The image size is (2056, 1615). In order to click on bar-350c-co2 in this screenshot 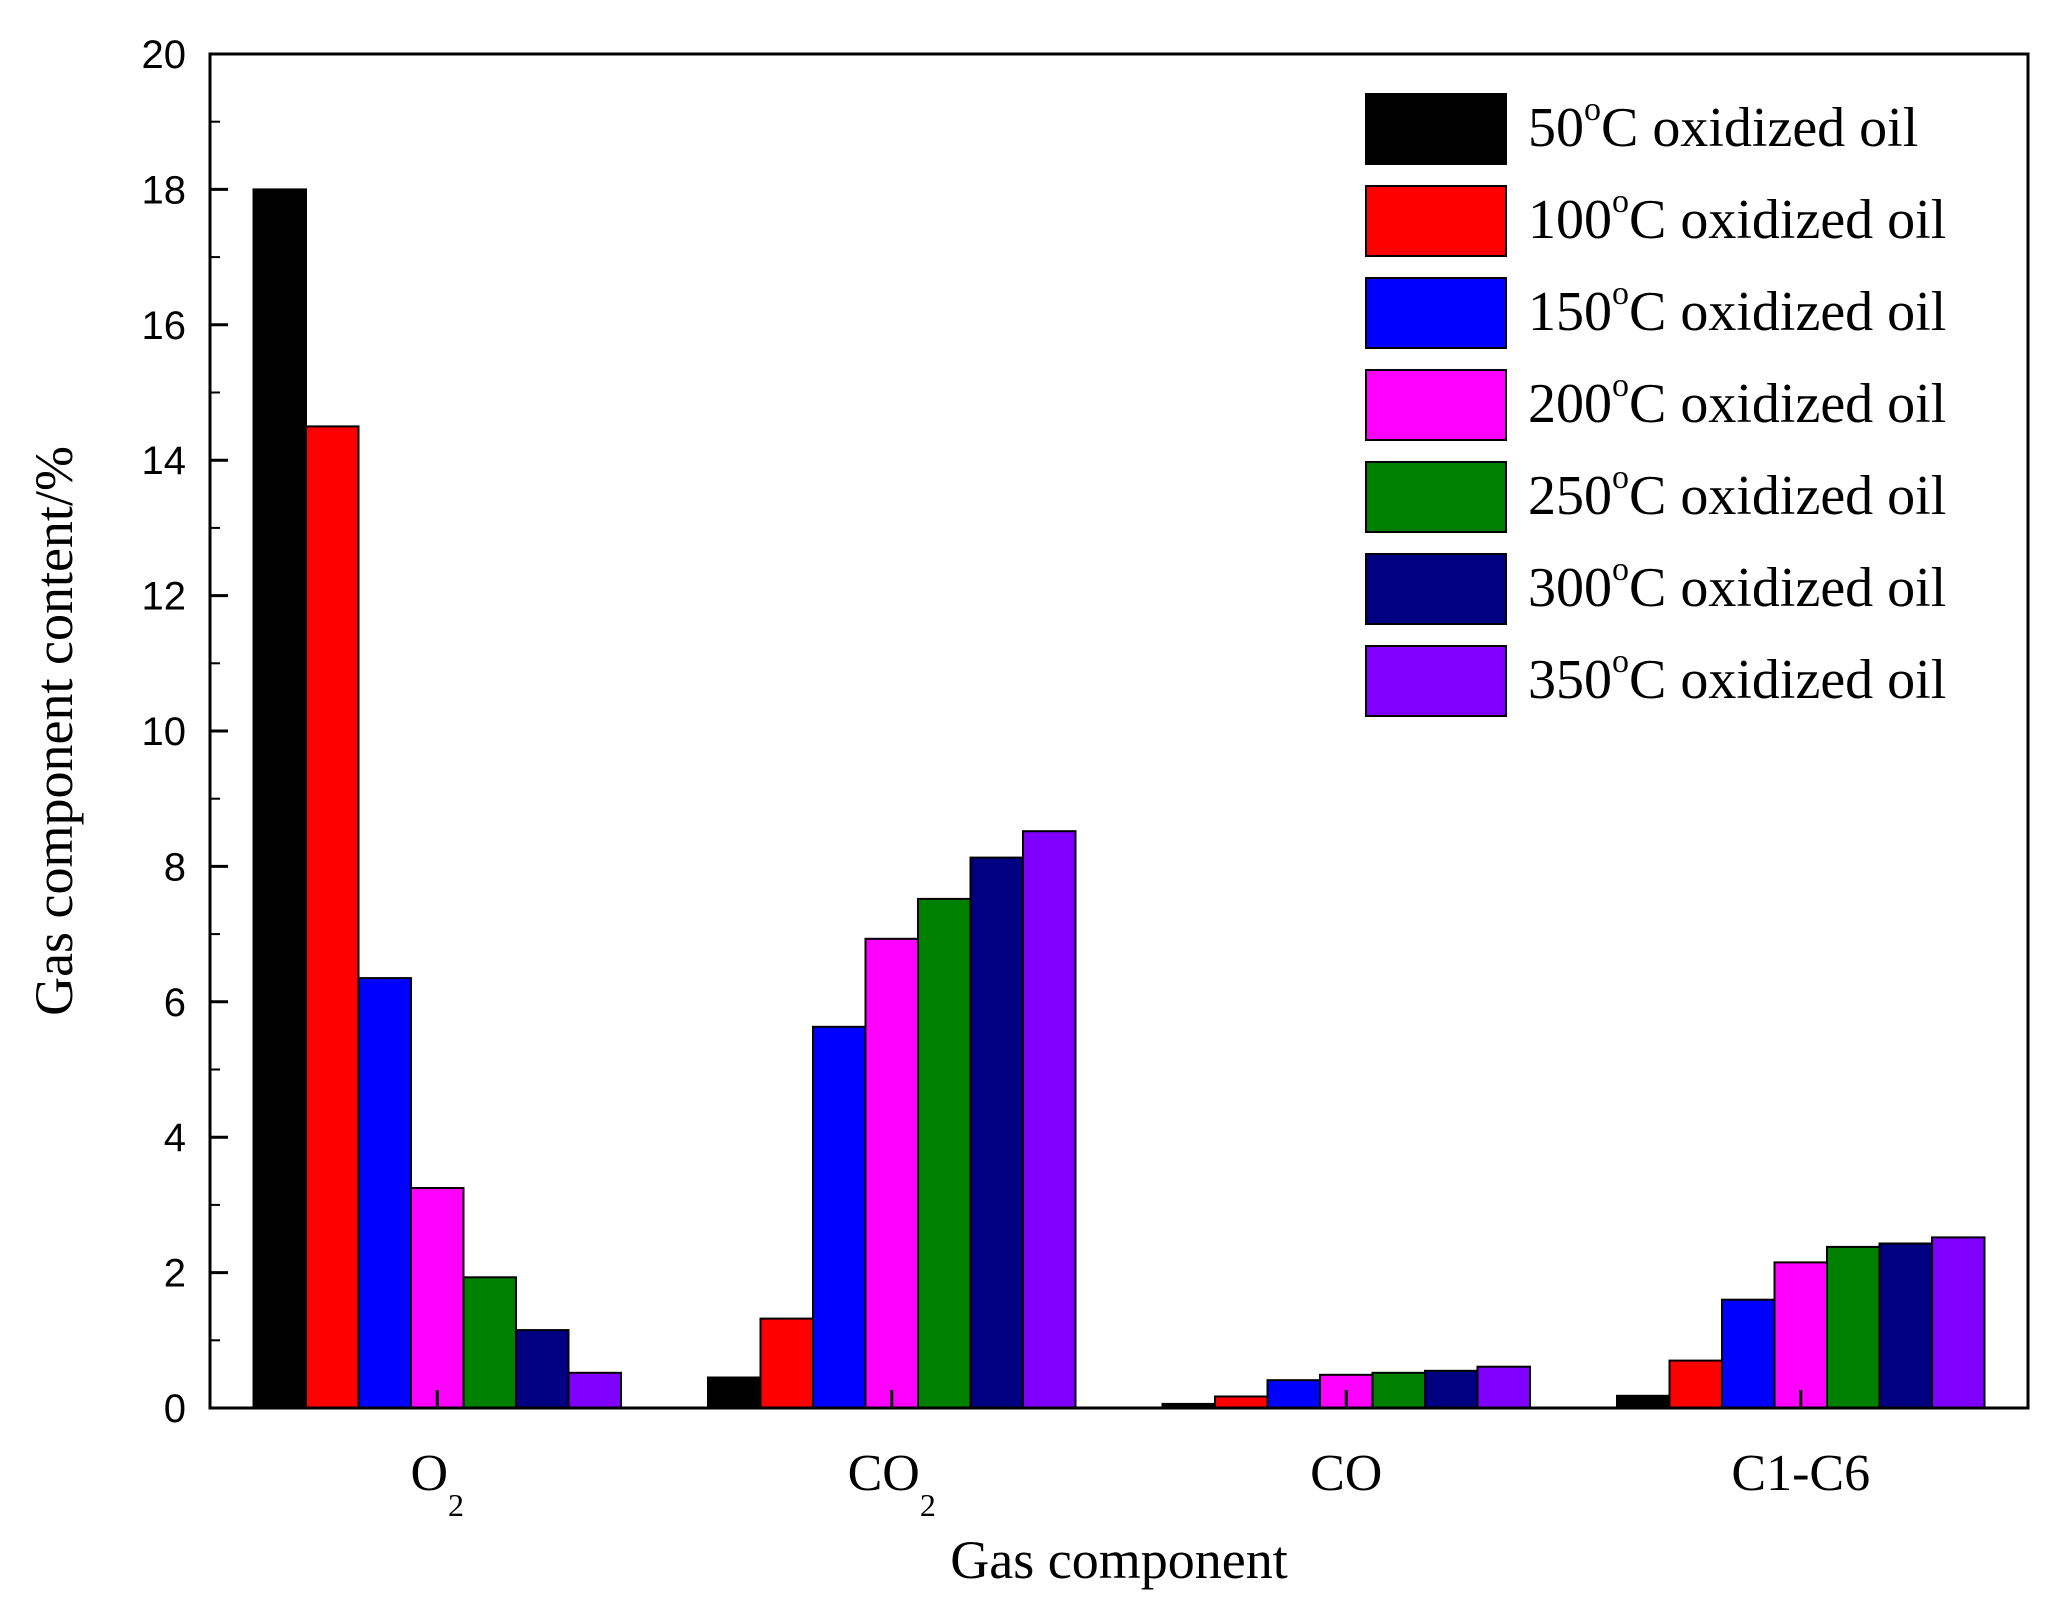, I will do `click(1049, 1119)`.